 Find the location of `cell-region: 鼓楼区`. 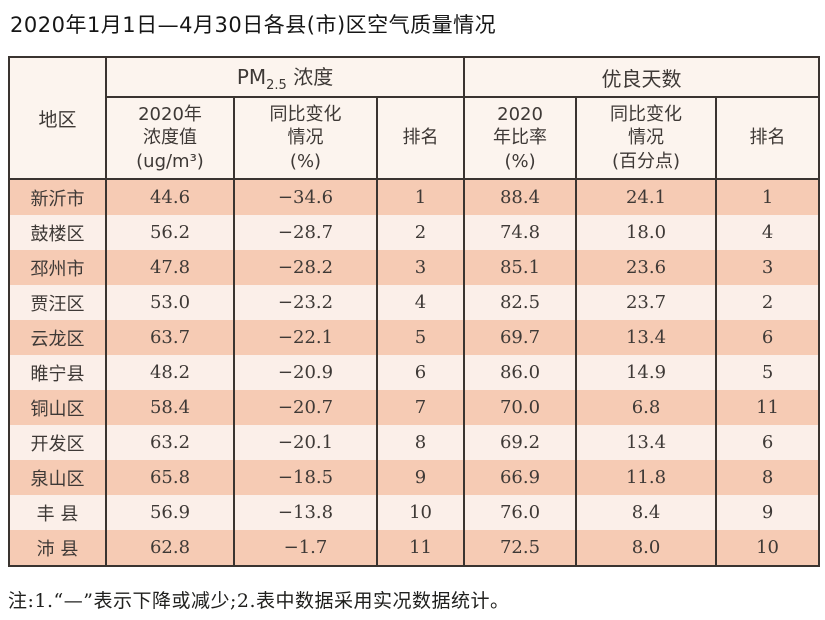

cell-region: 鼓楼区 is located at coordinates (57, 232).